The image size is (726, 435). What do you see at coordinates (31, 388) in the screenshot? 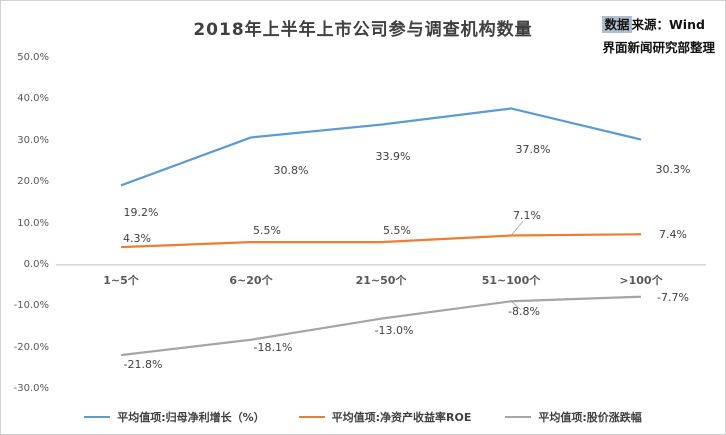
I see `y-axis-tick-label: -30.0%` at bounding box center [31, 388].